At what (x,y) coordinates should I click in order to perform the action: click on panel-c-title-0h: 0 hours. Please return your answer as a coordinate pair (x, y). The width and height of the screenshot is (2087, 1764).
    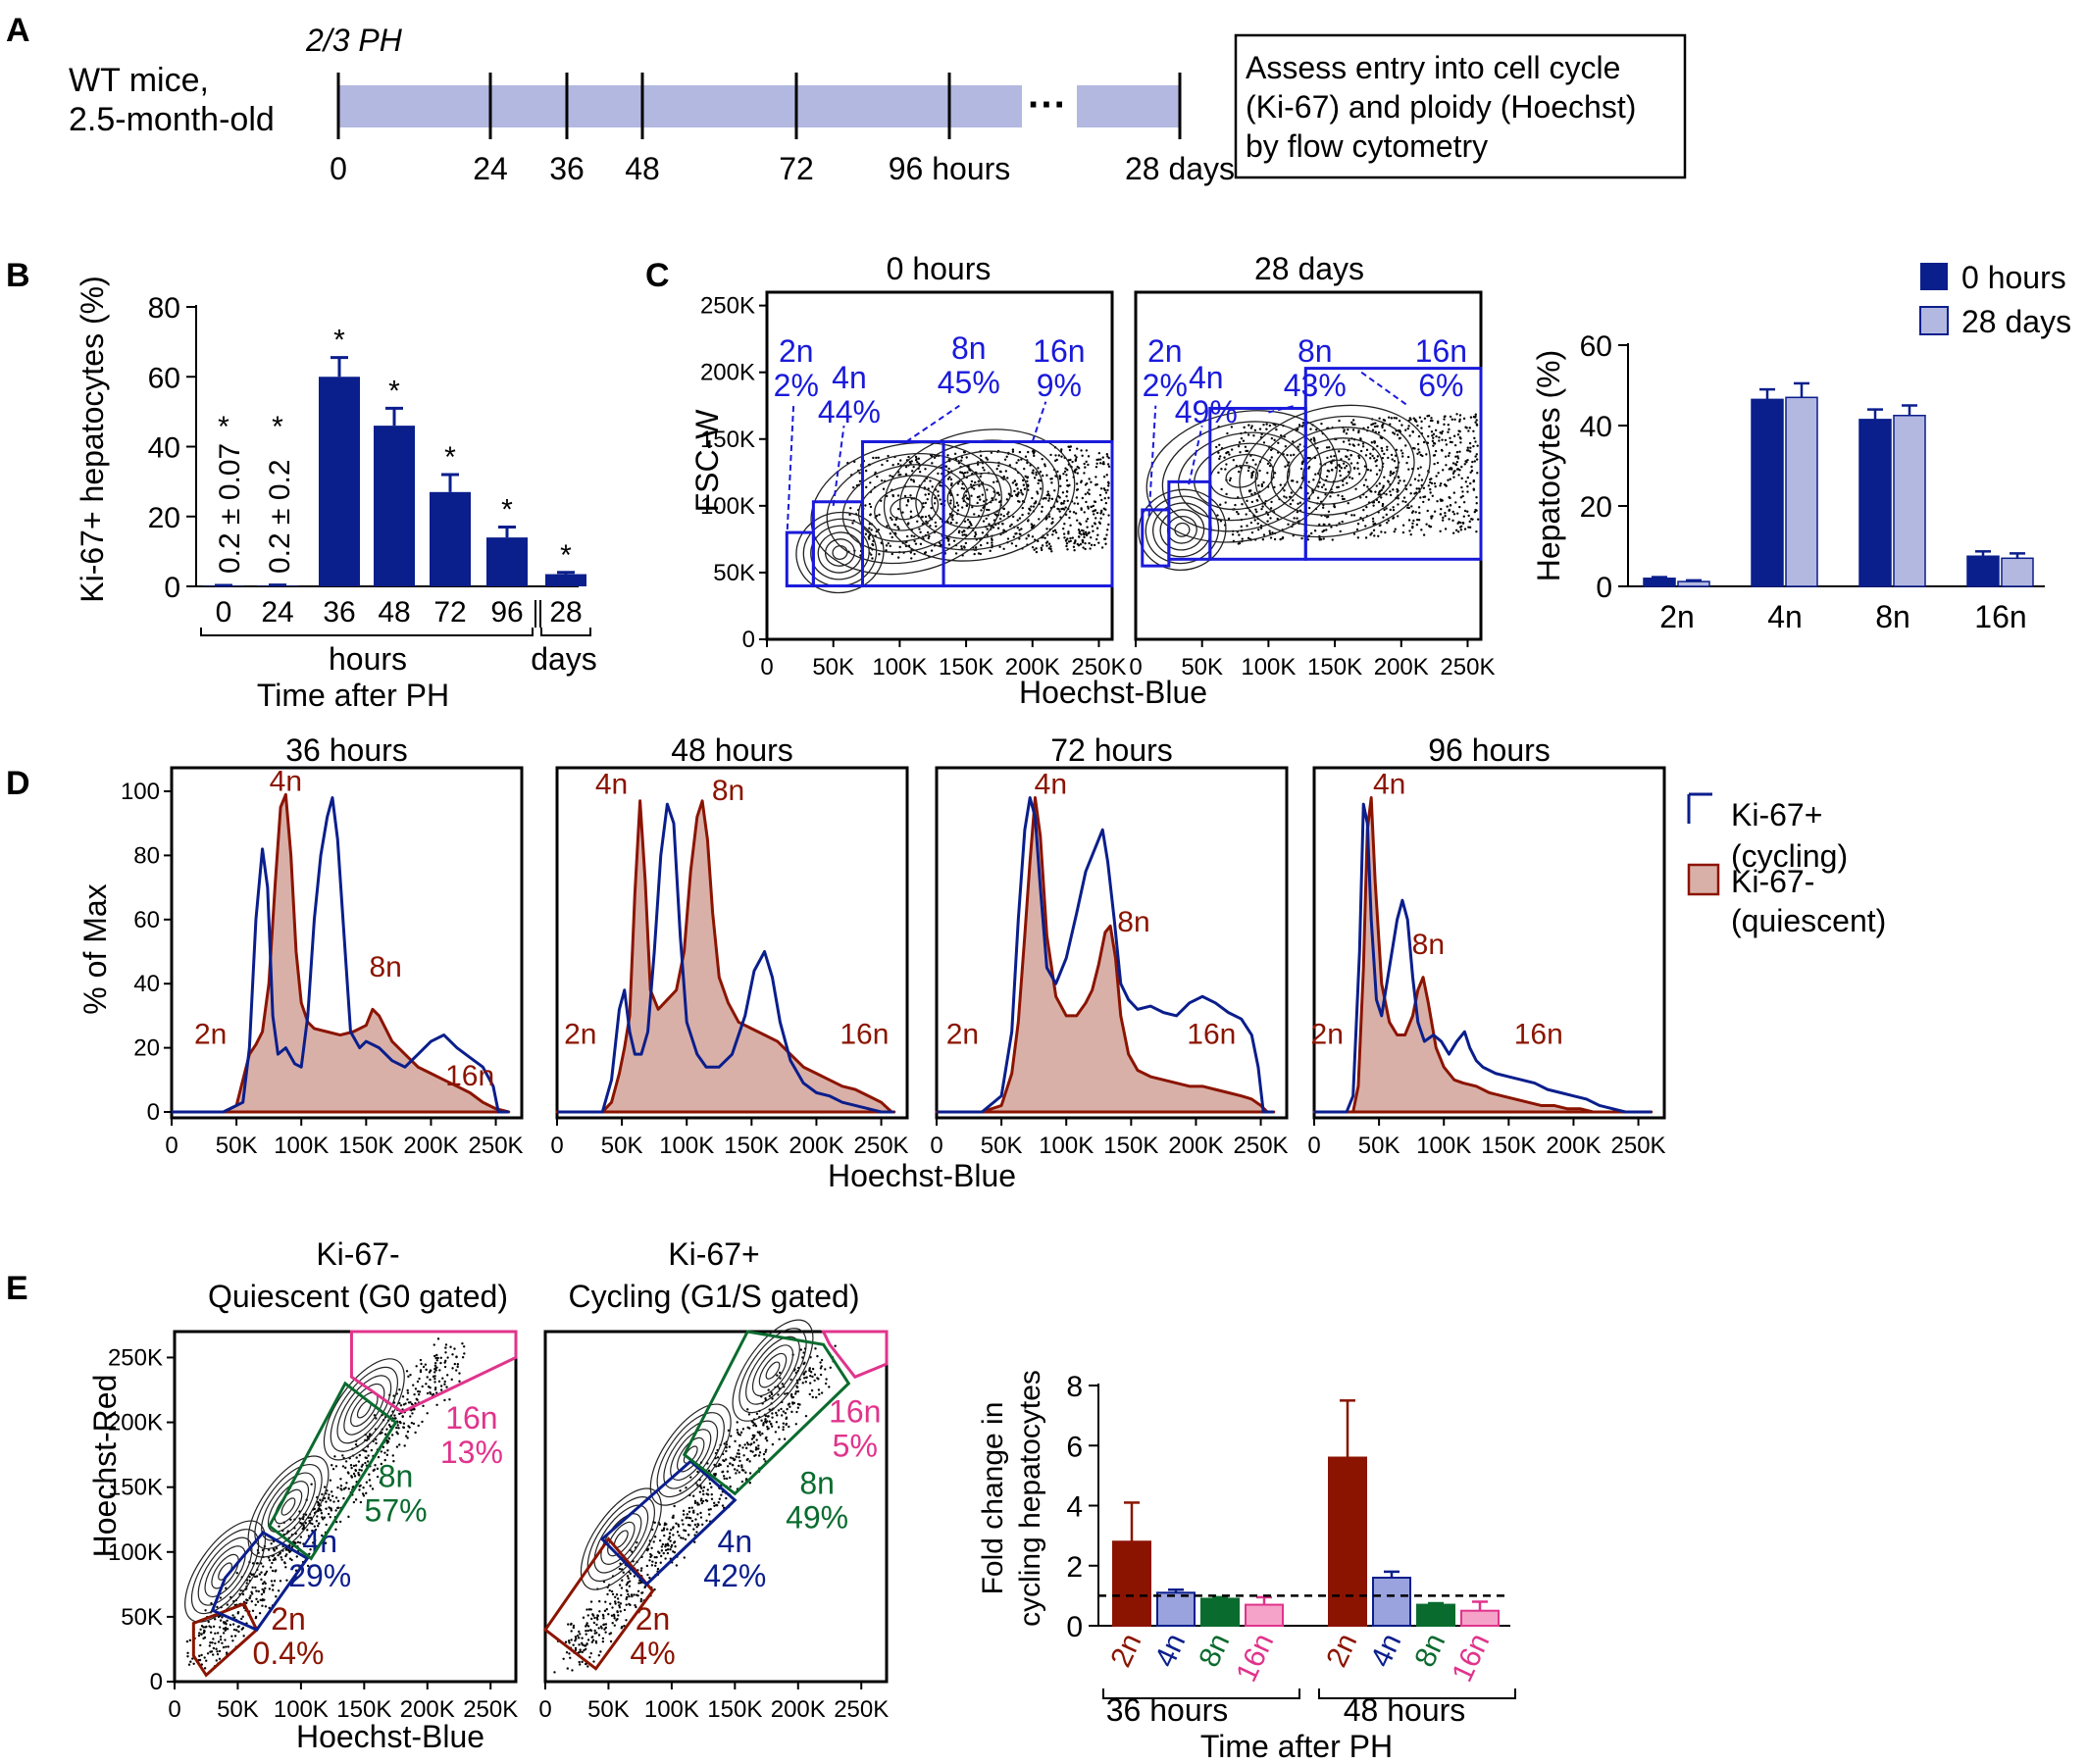
    Looking at the image, I should click on (940, 268).